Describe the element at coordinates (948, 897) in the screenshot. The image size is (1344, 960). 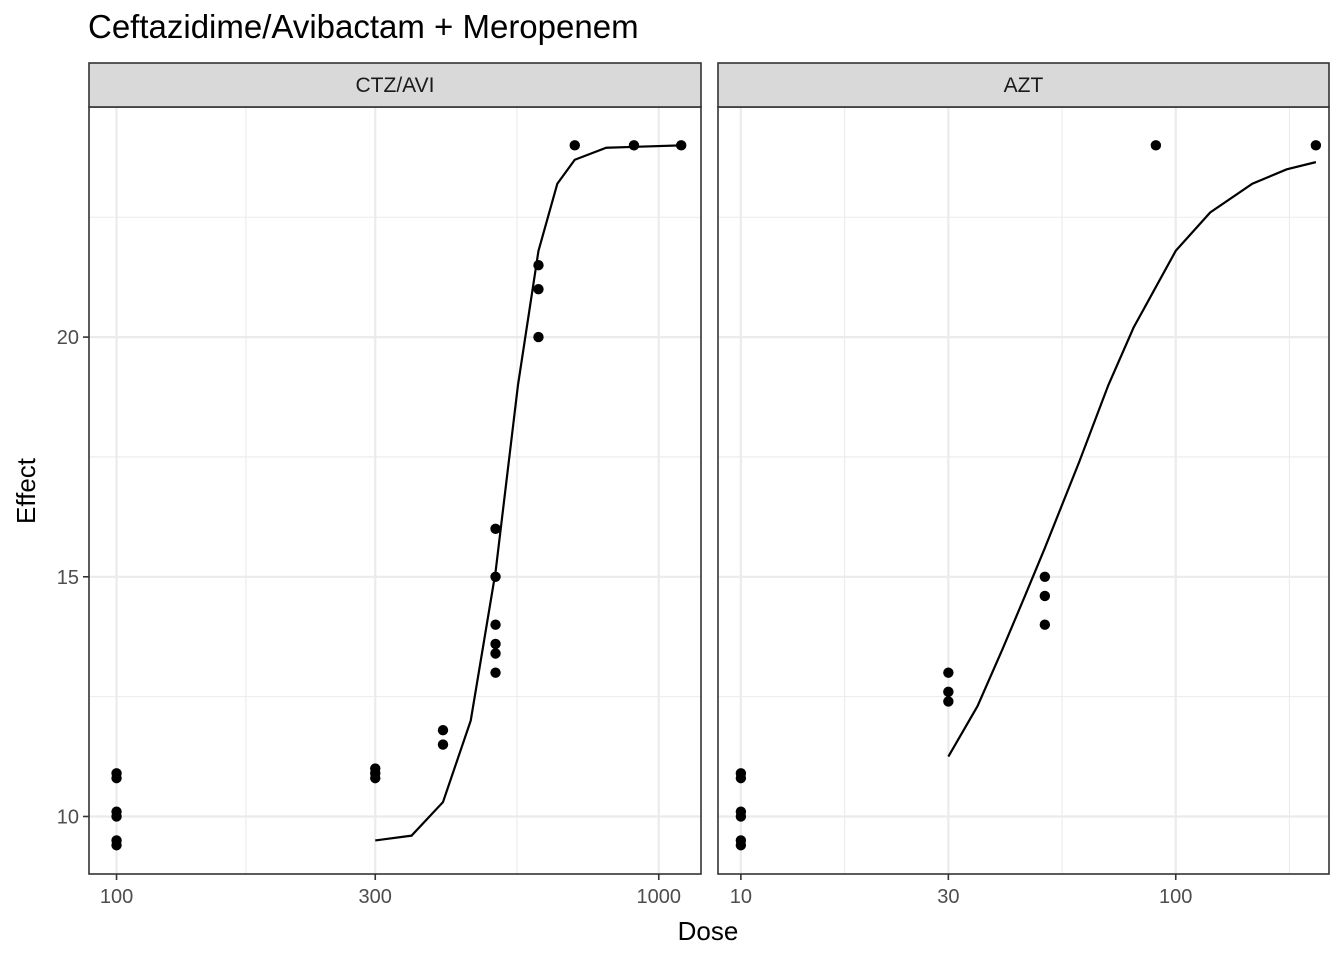
I see `x-tick-label: 30` at that location.